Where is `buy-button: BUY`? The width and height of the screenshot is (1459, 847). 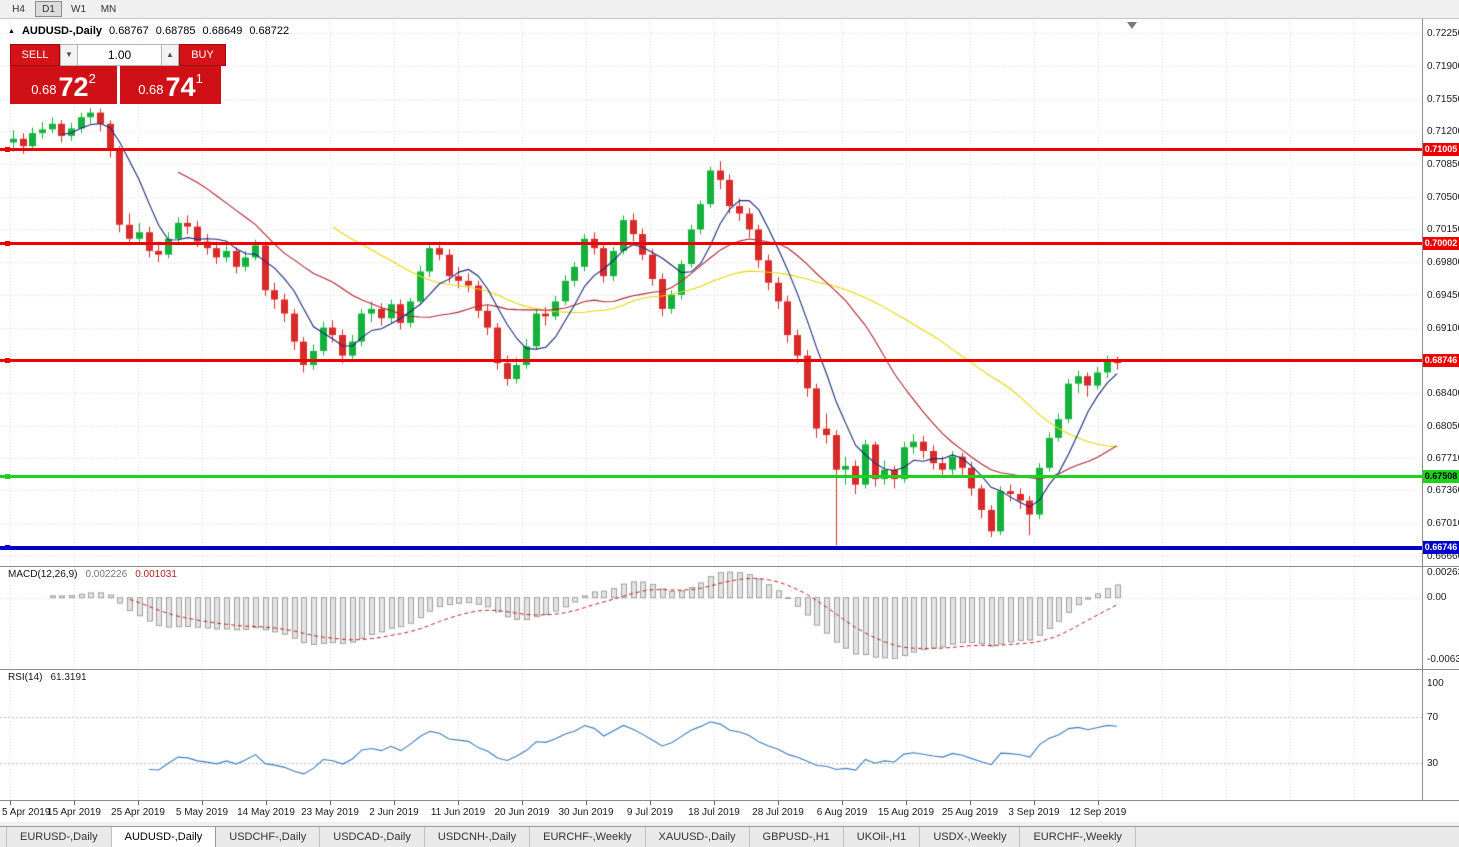
buy-button: BUY is located at coordinates (202, 55).